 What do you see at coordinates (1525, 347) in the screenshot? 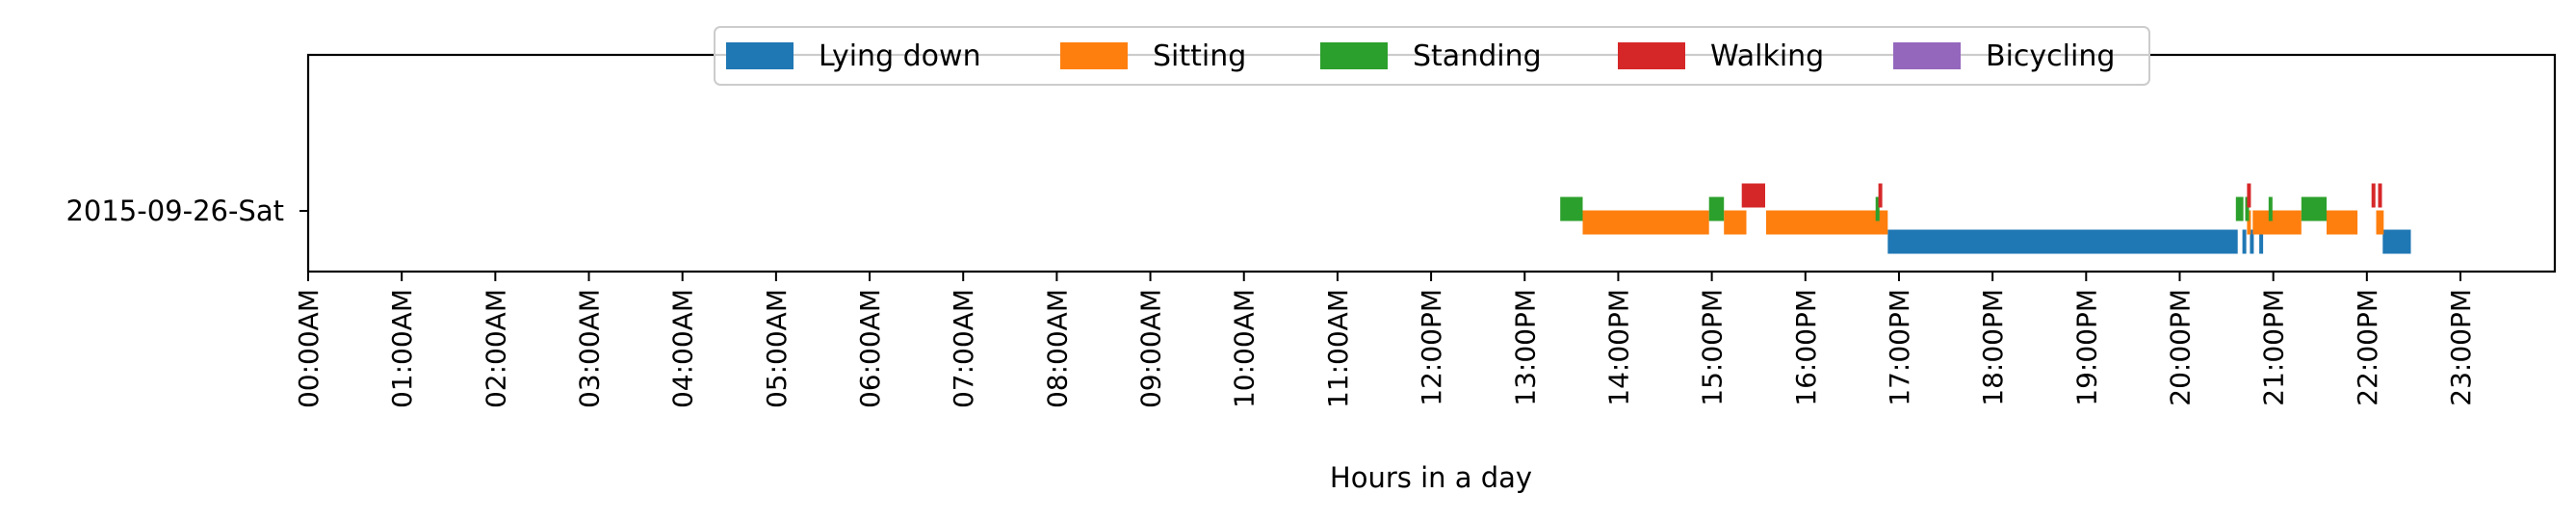
I see `x-tick-label: 13:00PM` at bounding box center [1525, 347].